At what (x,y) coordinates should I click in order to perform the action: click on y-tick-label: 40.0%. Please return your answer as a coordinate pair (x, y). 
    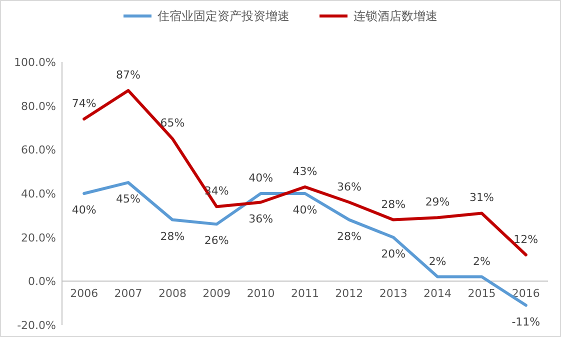
    Looking at the image, I should click on (38, 194).